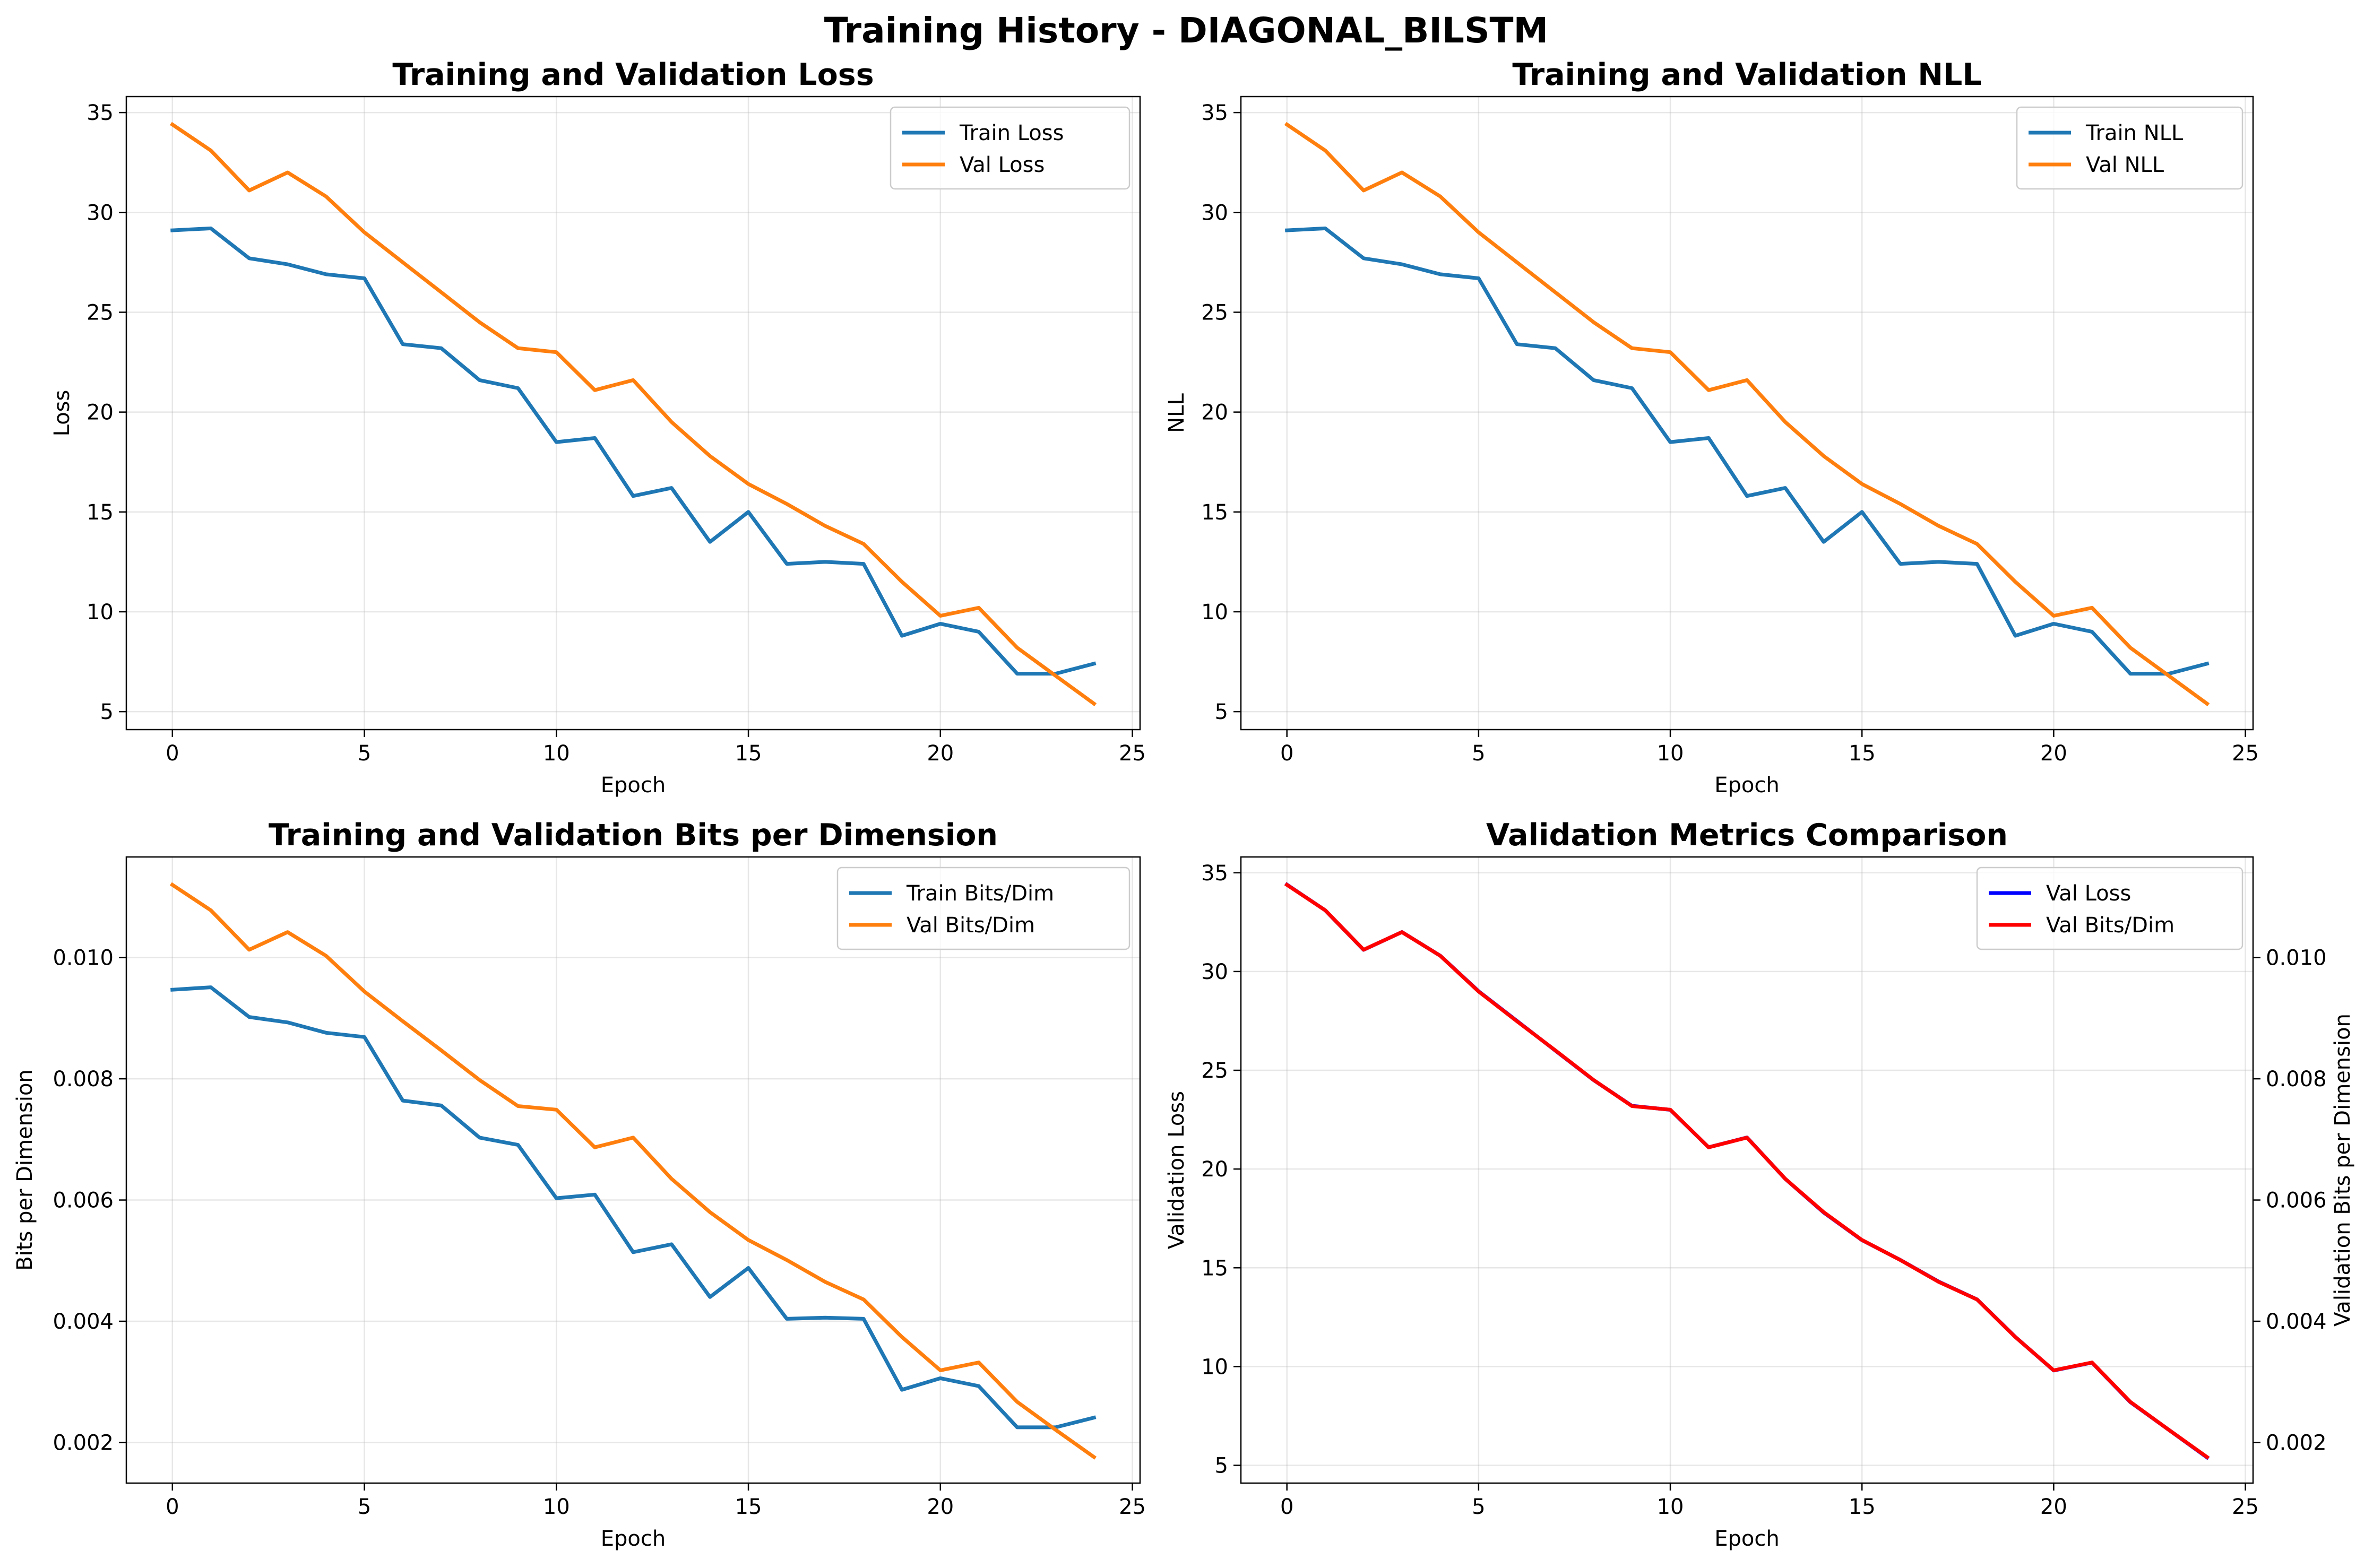 Image resolution: width=2373 pixels, height=1568 pixels. What do you see at coordinates (1286, 1507) in the screenshot?
I see `chart-4-x-tick-label: 0` at bounding box center [1286, 1507].